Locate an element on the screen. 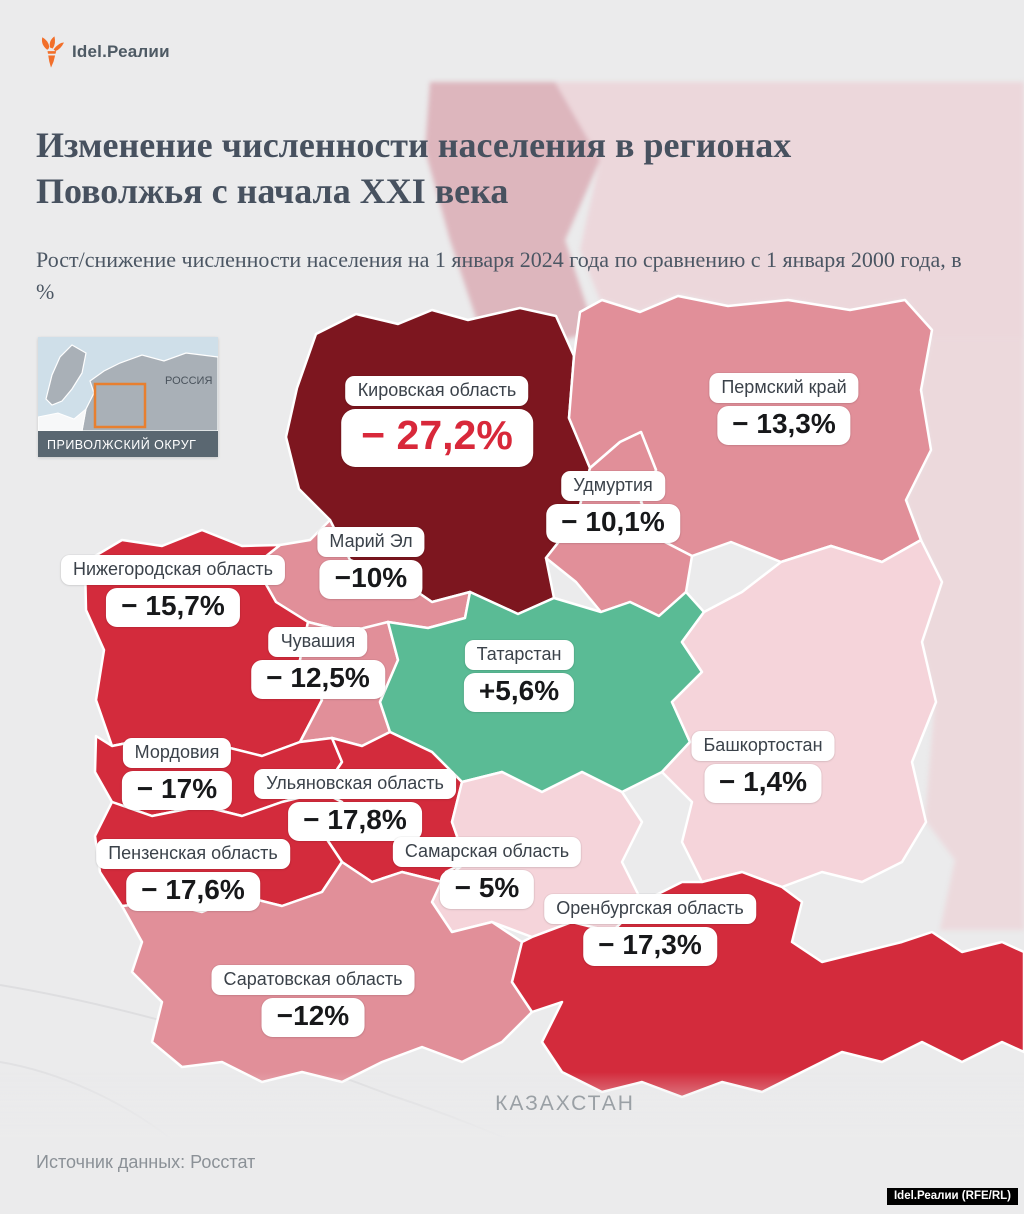  region-name: Мордовия is located at coordinates (177, 753).